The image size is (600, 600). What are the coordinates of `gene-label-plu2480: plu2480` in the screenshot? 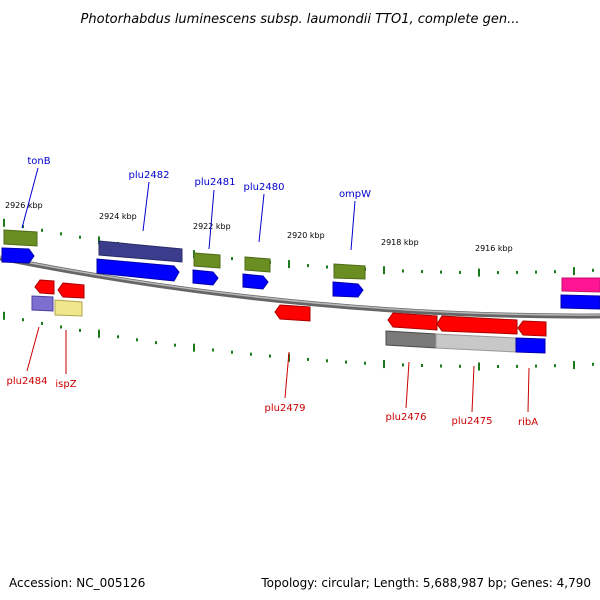 It's located at (264, 187).